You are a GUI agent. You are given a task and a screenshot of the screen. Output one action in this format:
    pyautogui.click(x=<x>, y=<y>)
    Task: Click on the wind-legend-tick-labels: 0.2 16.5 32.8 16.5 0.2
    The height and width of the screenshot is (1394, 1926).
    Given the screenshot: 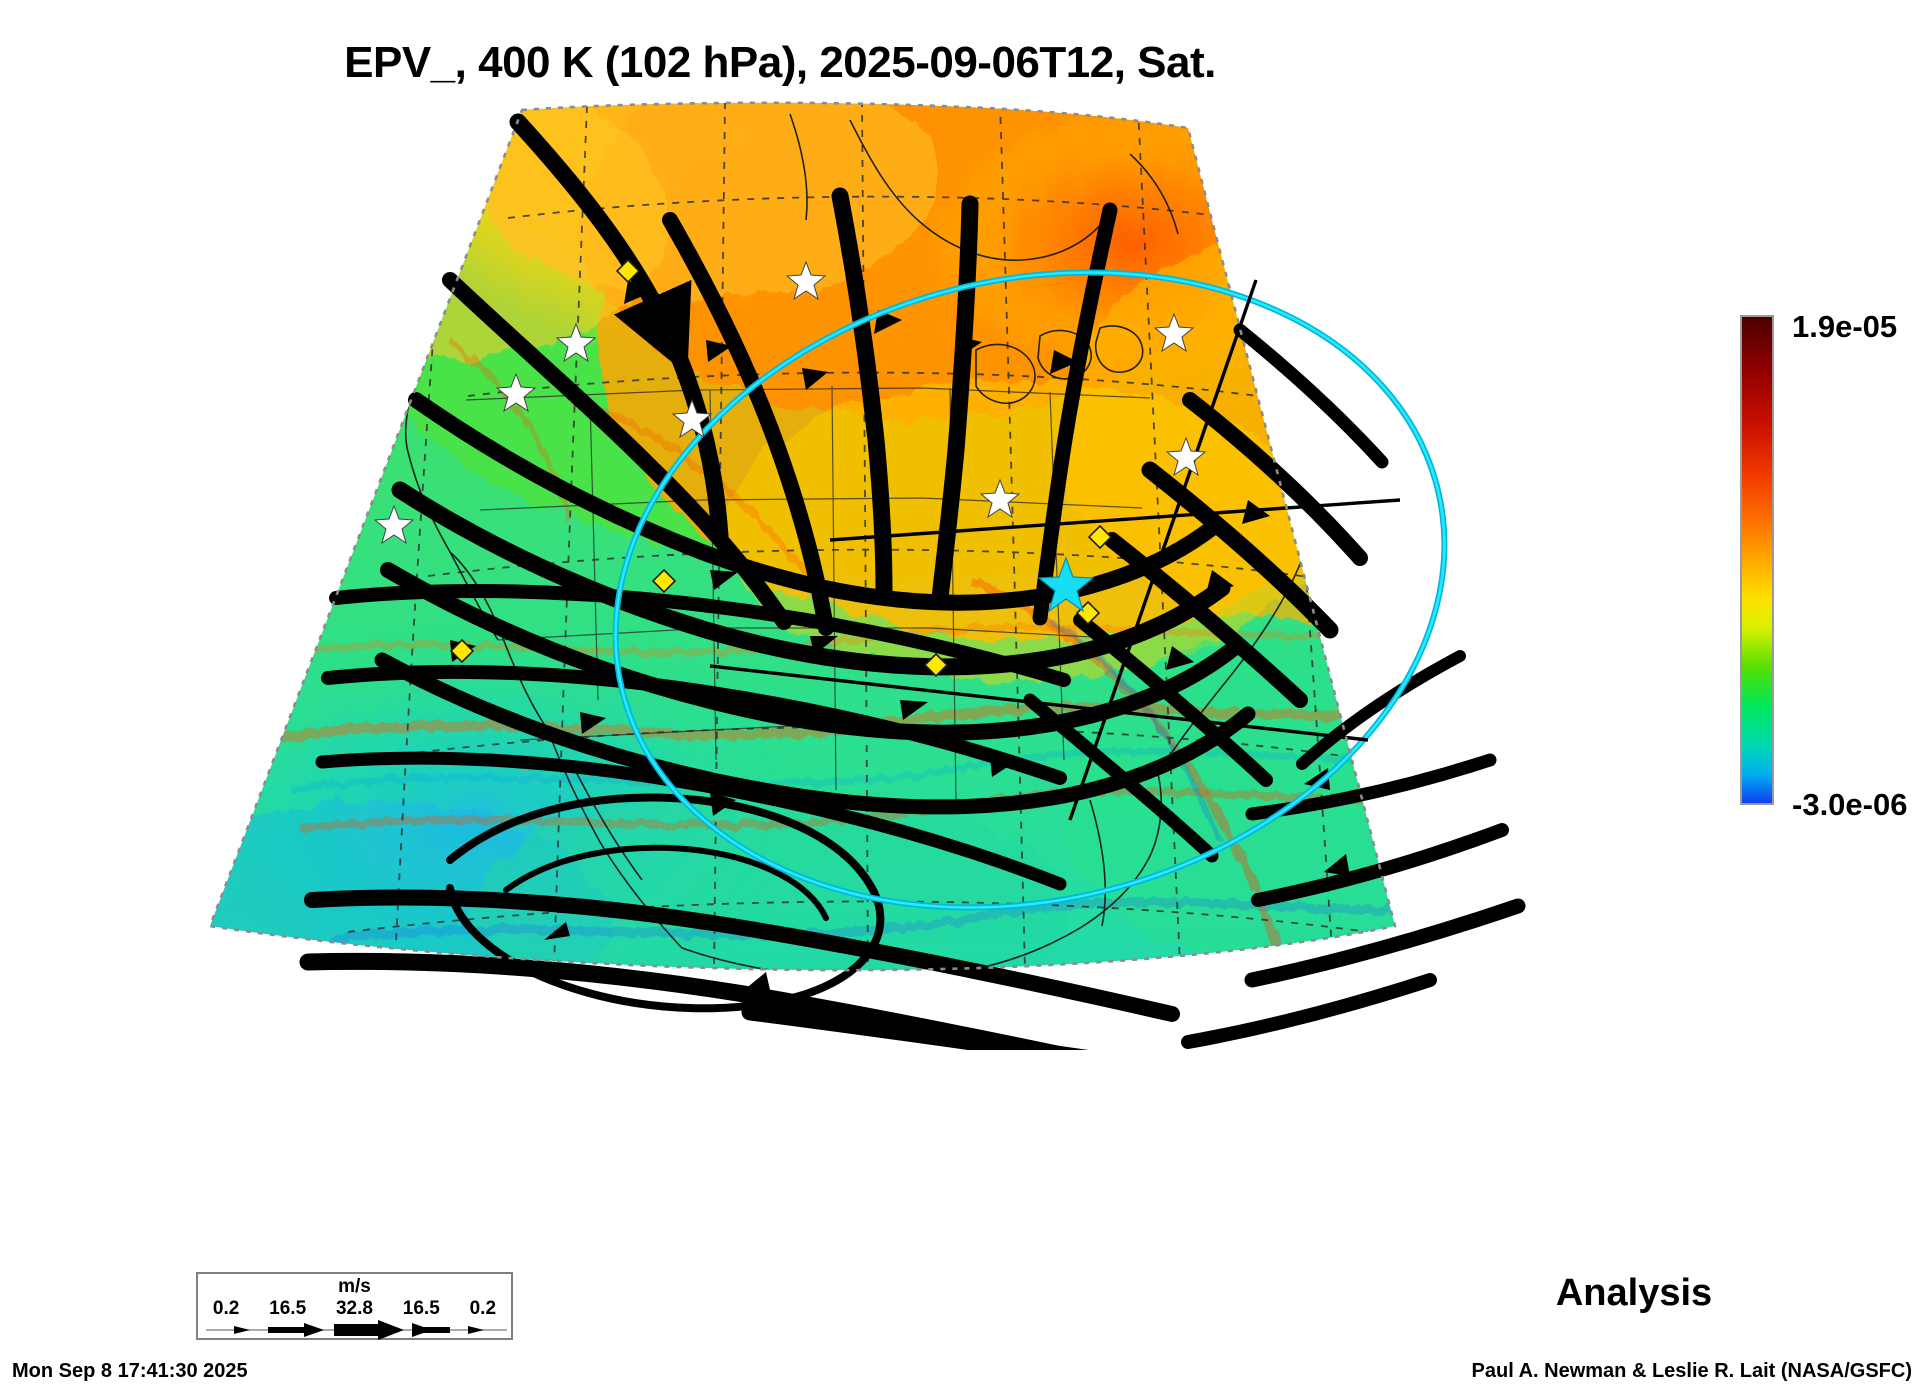 What is the action you would take?
    pyautogui.click(x=354, y=1309)
    